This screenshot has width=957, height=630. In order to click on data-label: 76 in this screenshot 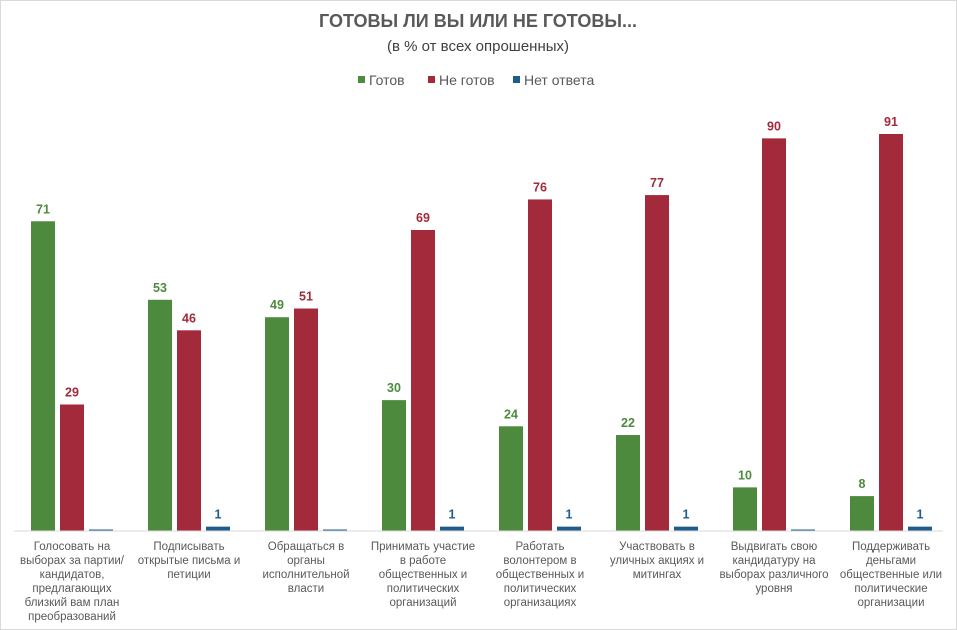, I will do `click(540, 187)`.